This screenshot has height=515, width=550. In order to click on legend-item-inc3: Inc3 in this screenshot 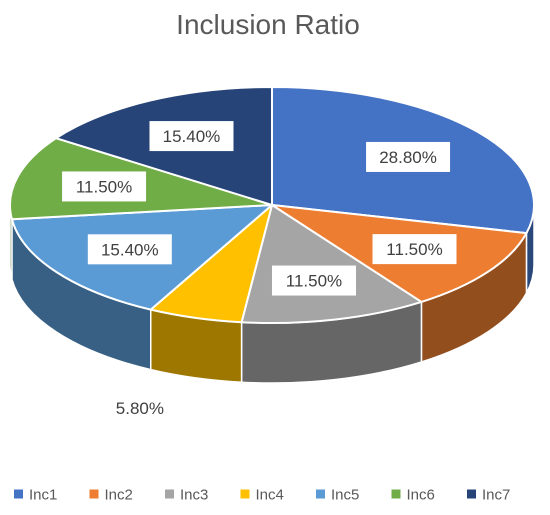, I will do `click(186, 495)`.